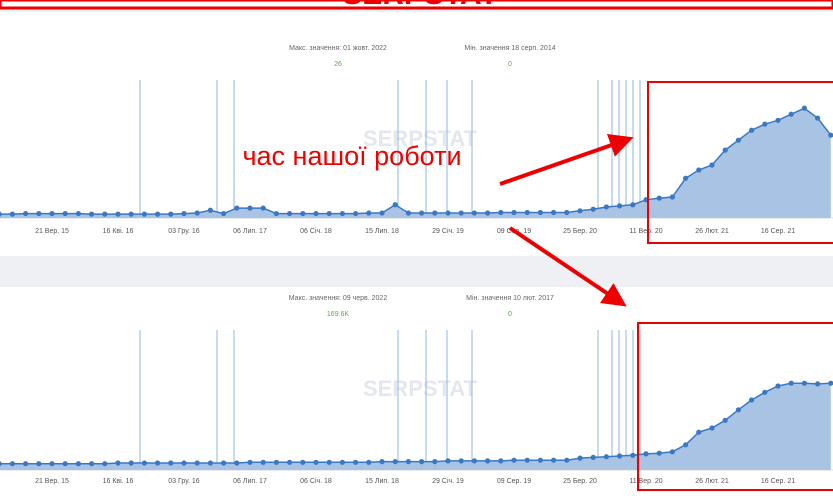  Describe the element at coordinates (382, 231) in the screenshot. I see `x-tick-label: 15 Лип. 18` at that location.